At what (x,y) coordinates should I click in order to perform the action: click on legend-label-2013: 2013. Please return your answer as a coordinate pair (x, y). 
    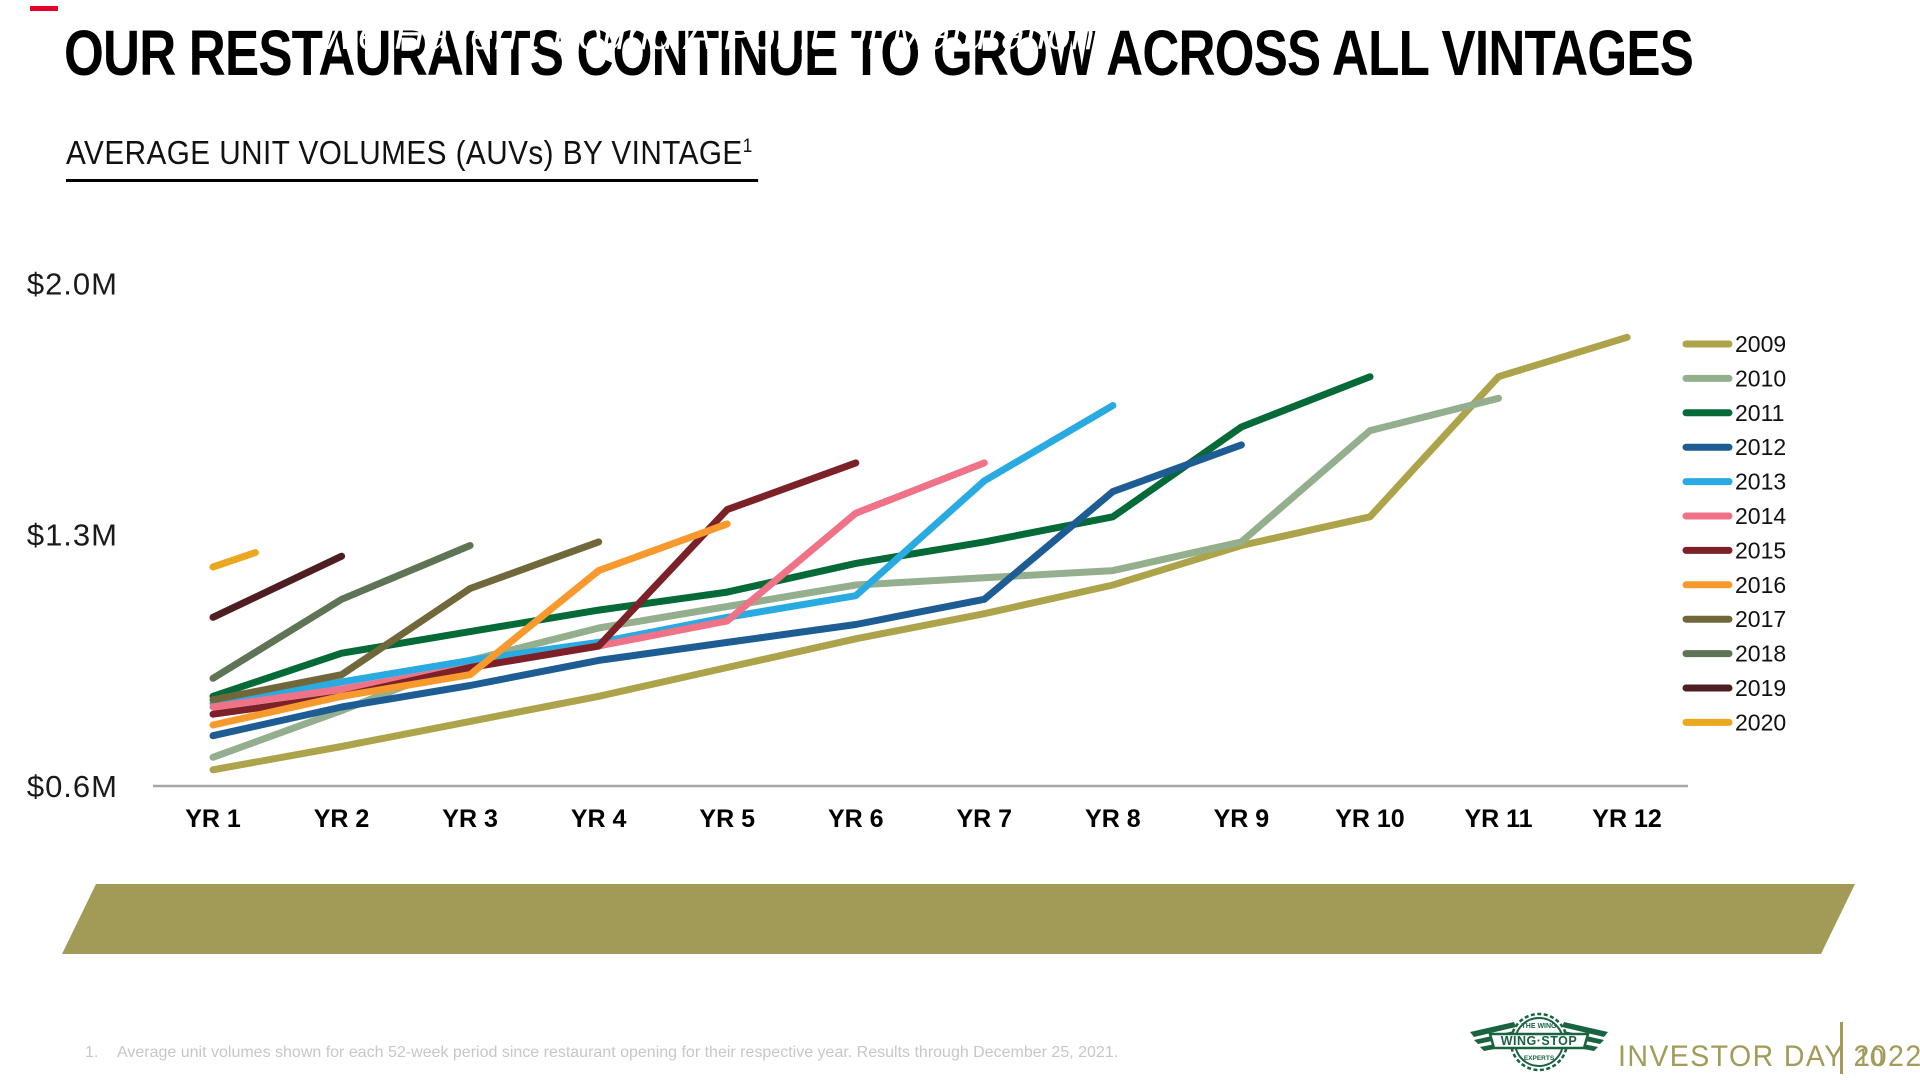
    Looking at the image, I should click on (1760, 482).